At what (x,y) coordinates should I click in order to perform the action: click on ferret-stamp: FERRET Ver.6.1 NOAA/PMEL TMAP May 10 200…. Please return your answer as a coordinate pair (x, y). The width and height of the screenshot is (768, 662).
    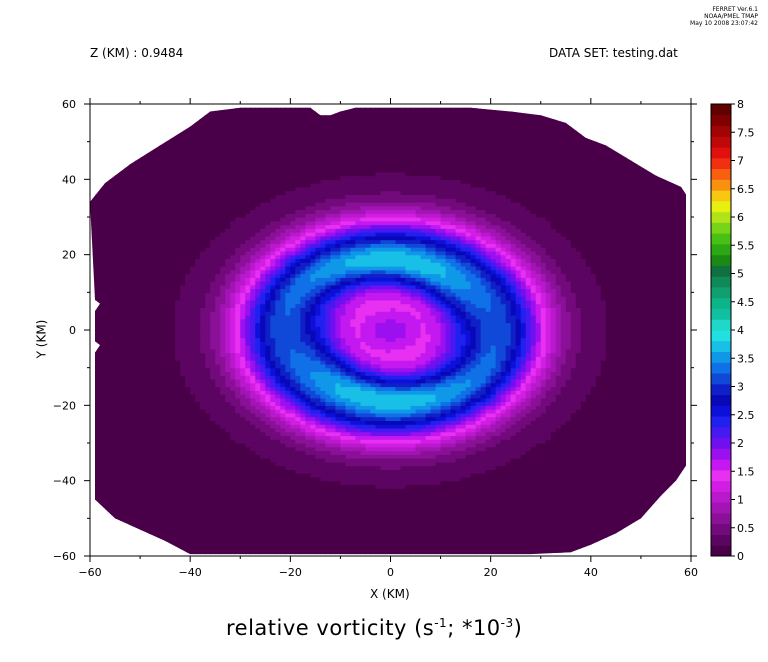
    Looking at the image, I should click on (724, 16).